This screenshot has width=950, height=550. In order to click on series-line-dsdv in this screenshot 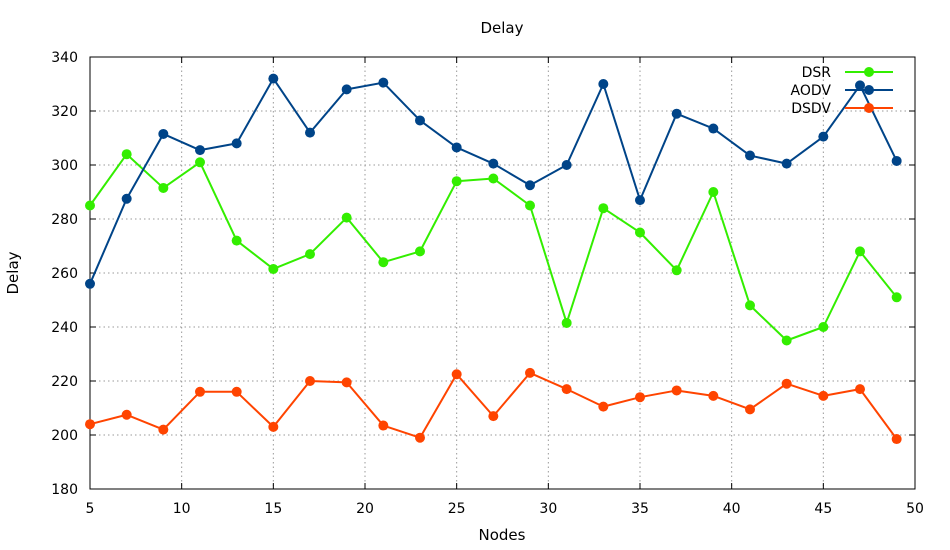, I will do `click(493, 405)`.